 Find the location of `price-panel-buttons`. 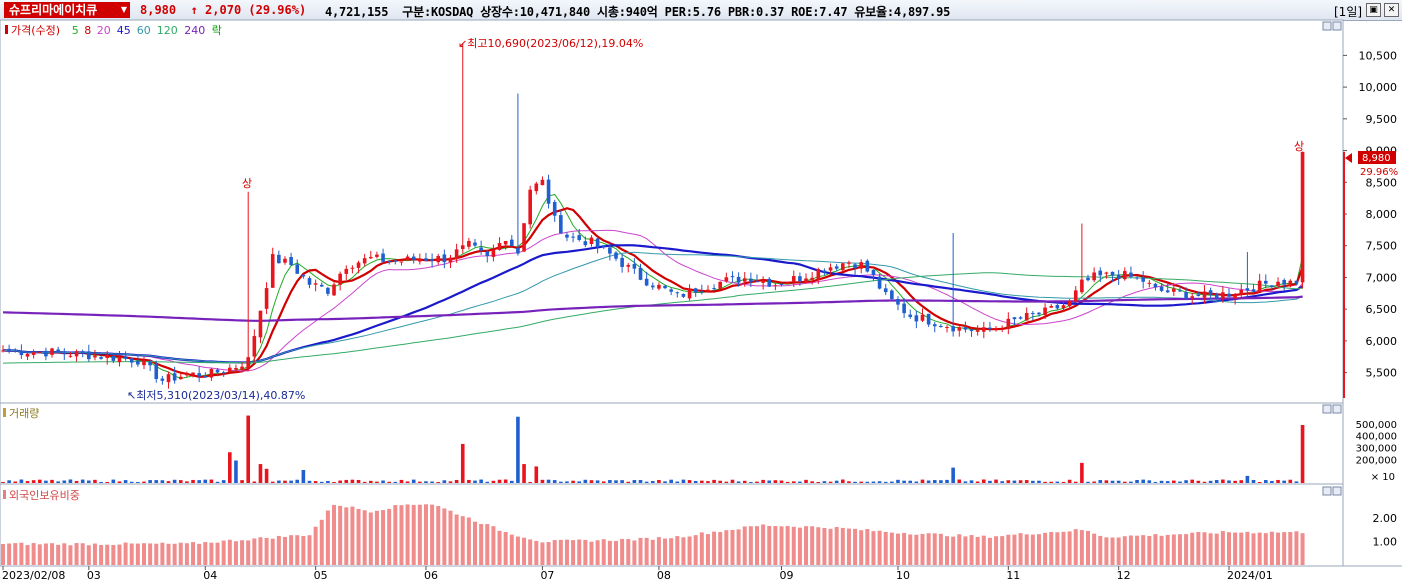

price-panel-buttons is located at coordinates (1332, 26).